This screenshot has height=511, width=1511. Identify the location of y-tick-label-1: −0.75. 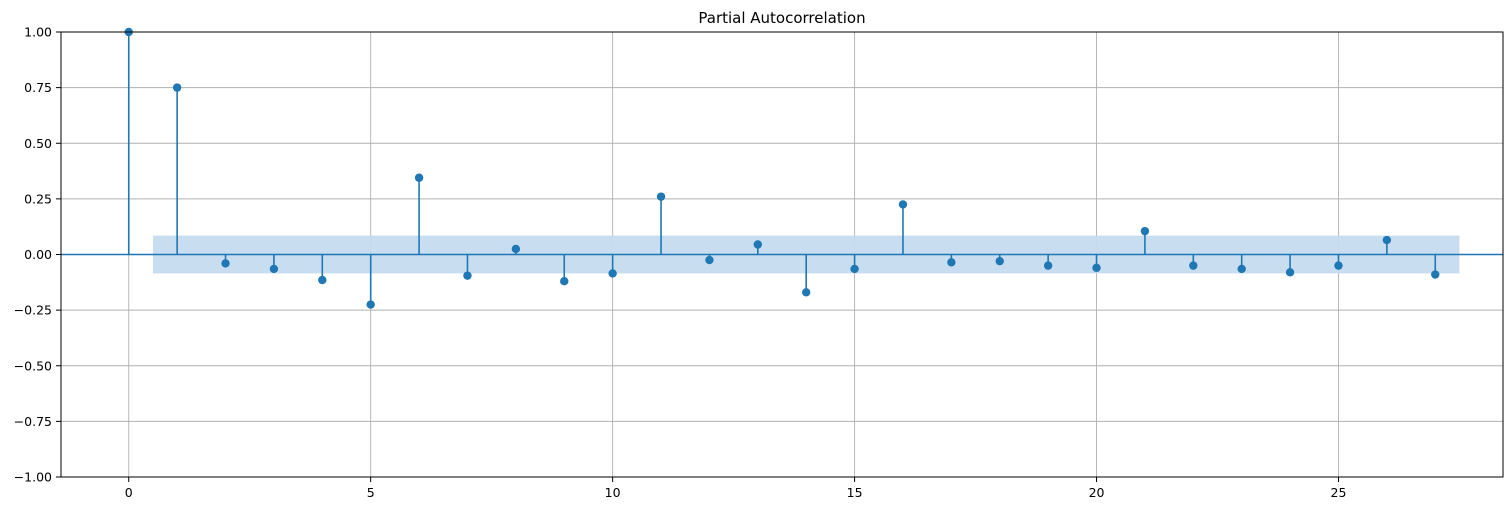
(33, 421).